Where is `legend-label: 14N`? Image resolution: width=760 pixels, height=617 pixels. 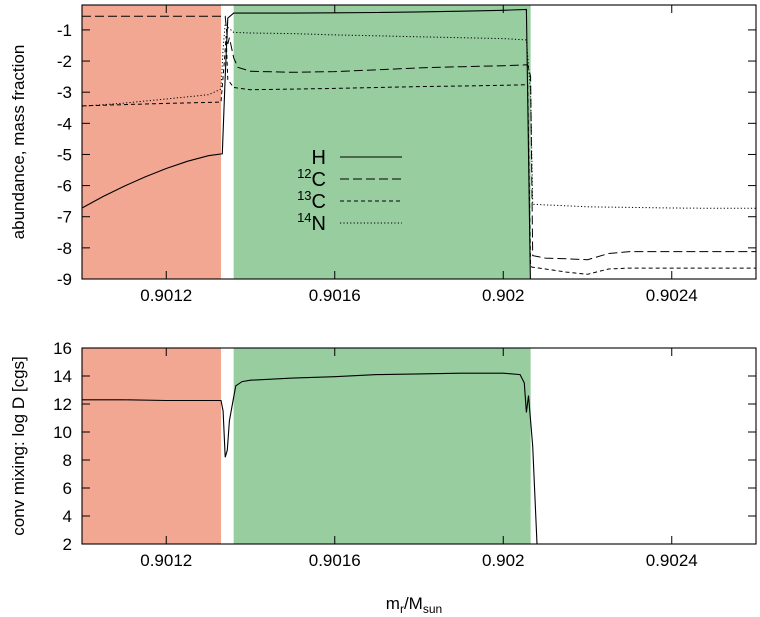
legend-label: 14N is located at coordinates (311, 222).